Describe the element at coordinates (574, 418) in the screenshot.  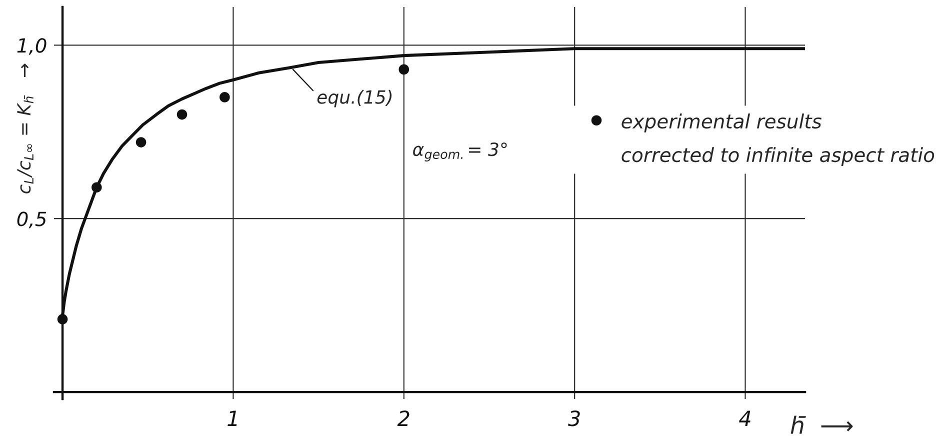
I see `x-tick-label: 3` at that location.